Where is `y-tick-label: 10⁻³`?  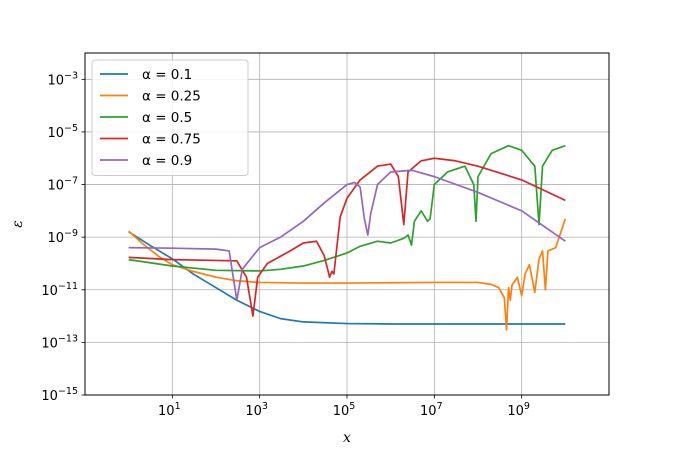 y-tick-label: 10⁻³ is located at coordinates (62, 79).